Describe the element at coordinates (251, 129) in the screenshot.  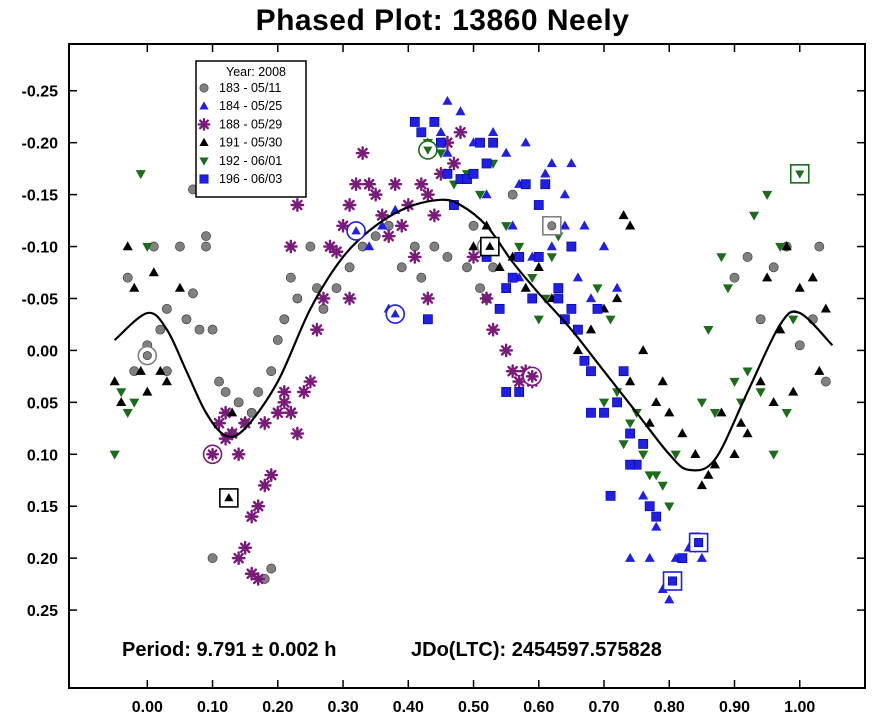
I see `legend-box` at that location.